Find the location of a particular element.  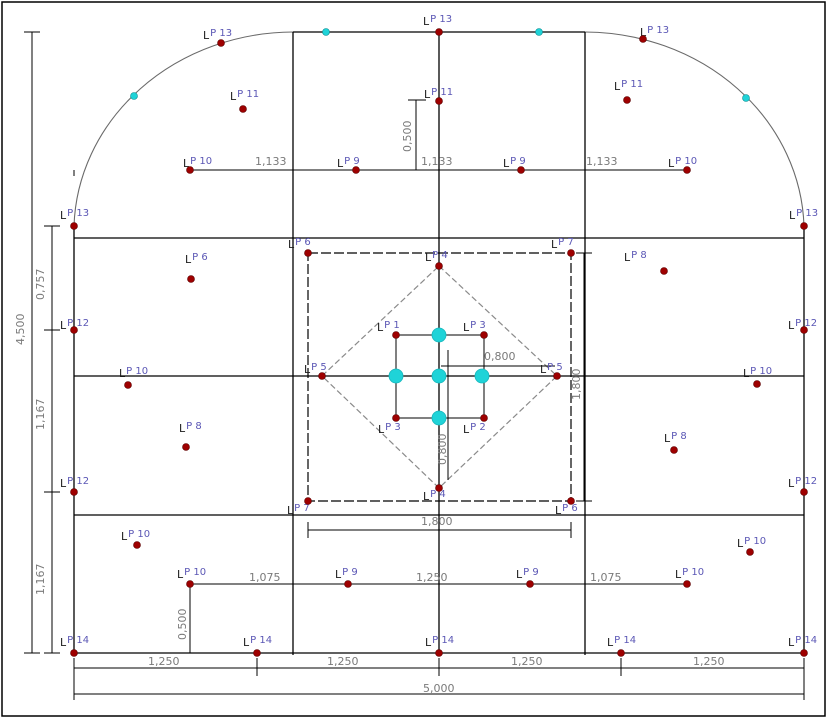

svg-text: LP 1 is located at coordinates (388, 327).